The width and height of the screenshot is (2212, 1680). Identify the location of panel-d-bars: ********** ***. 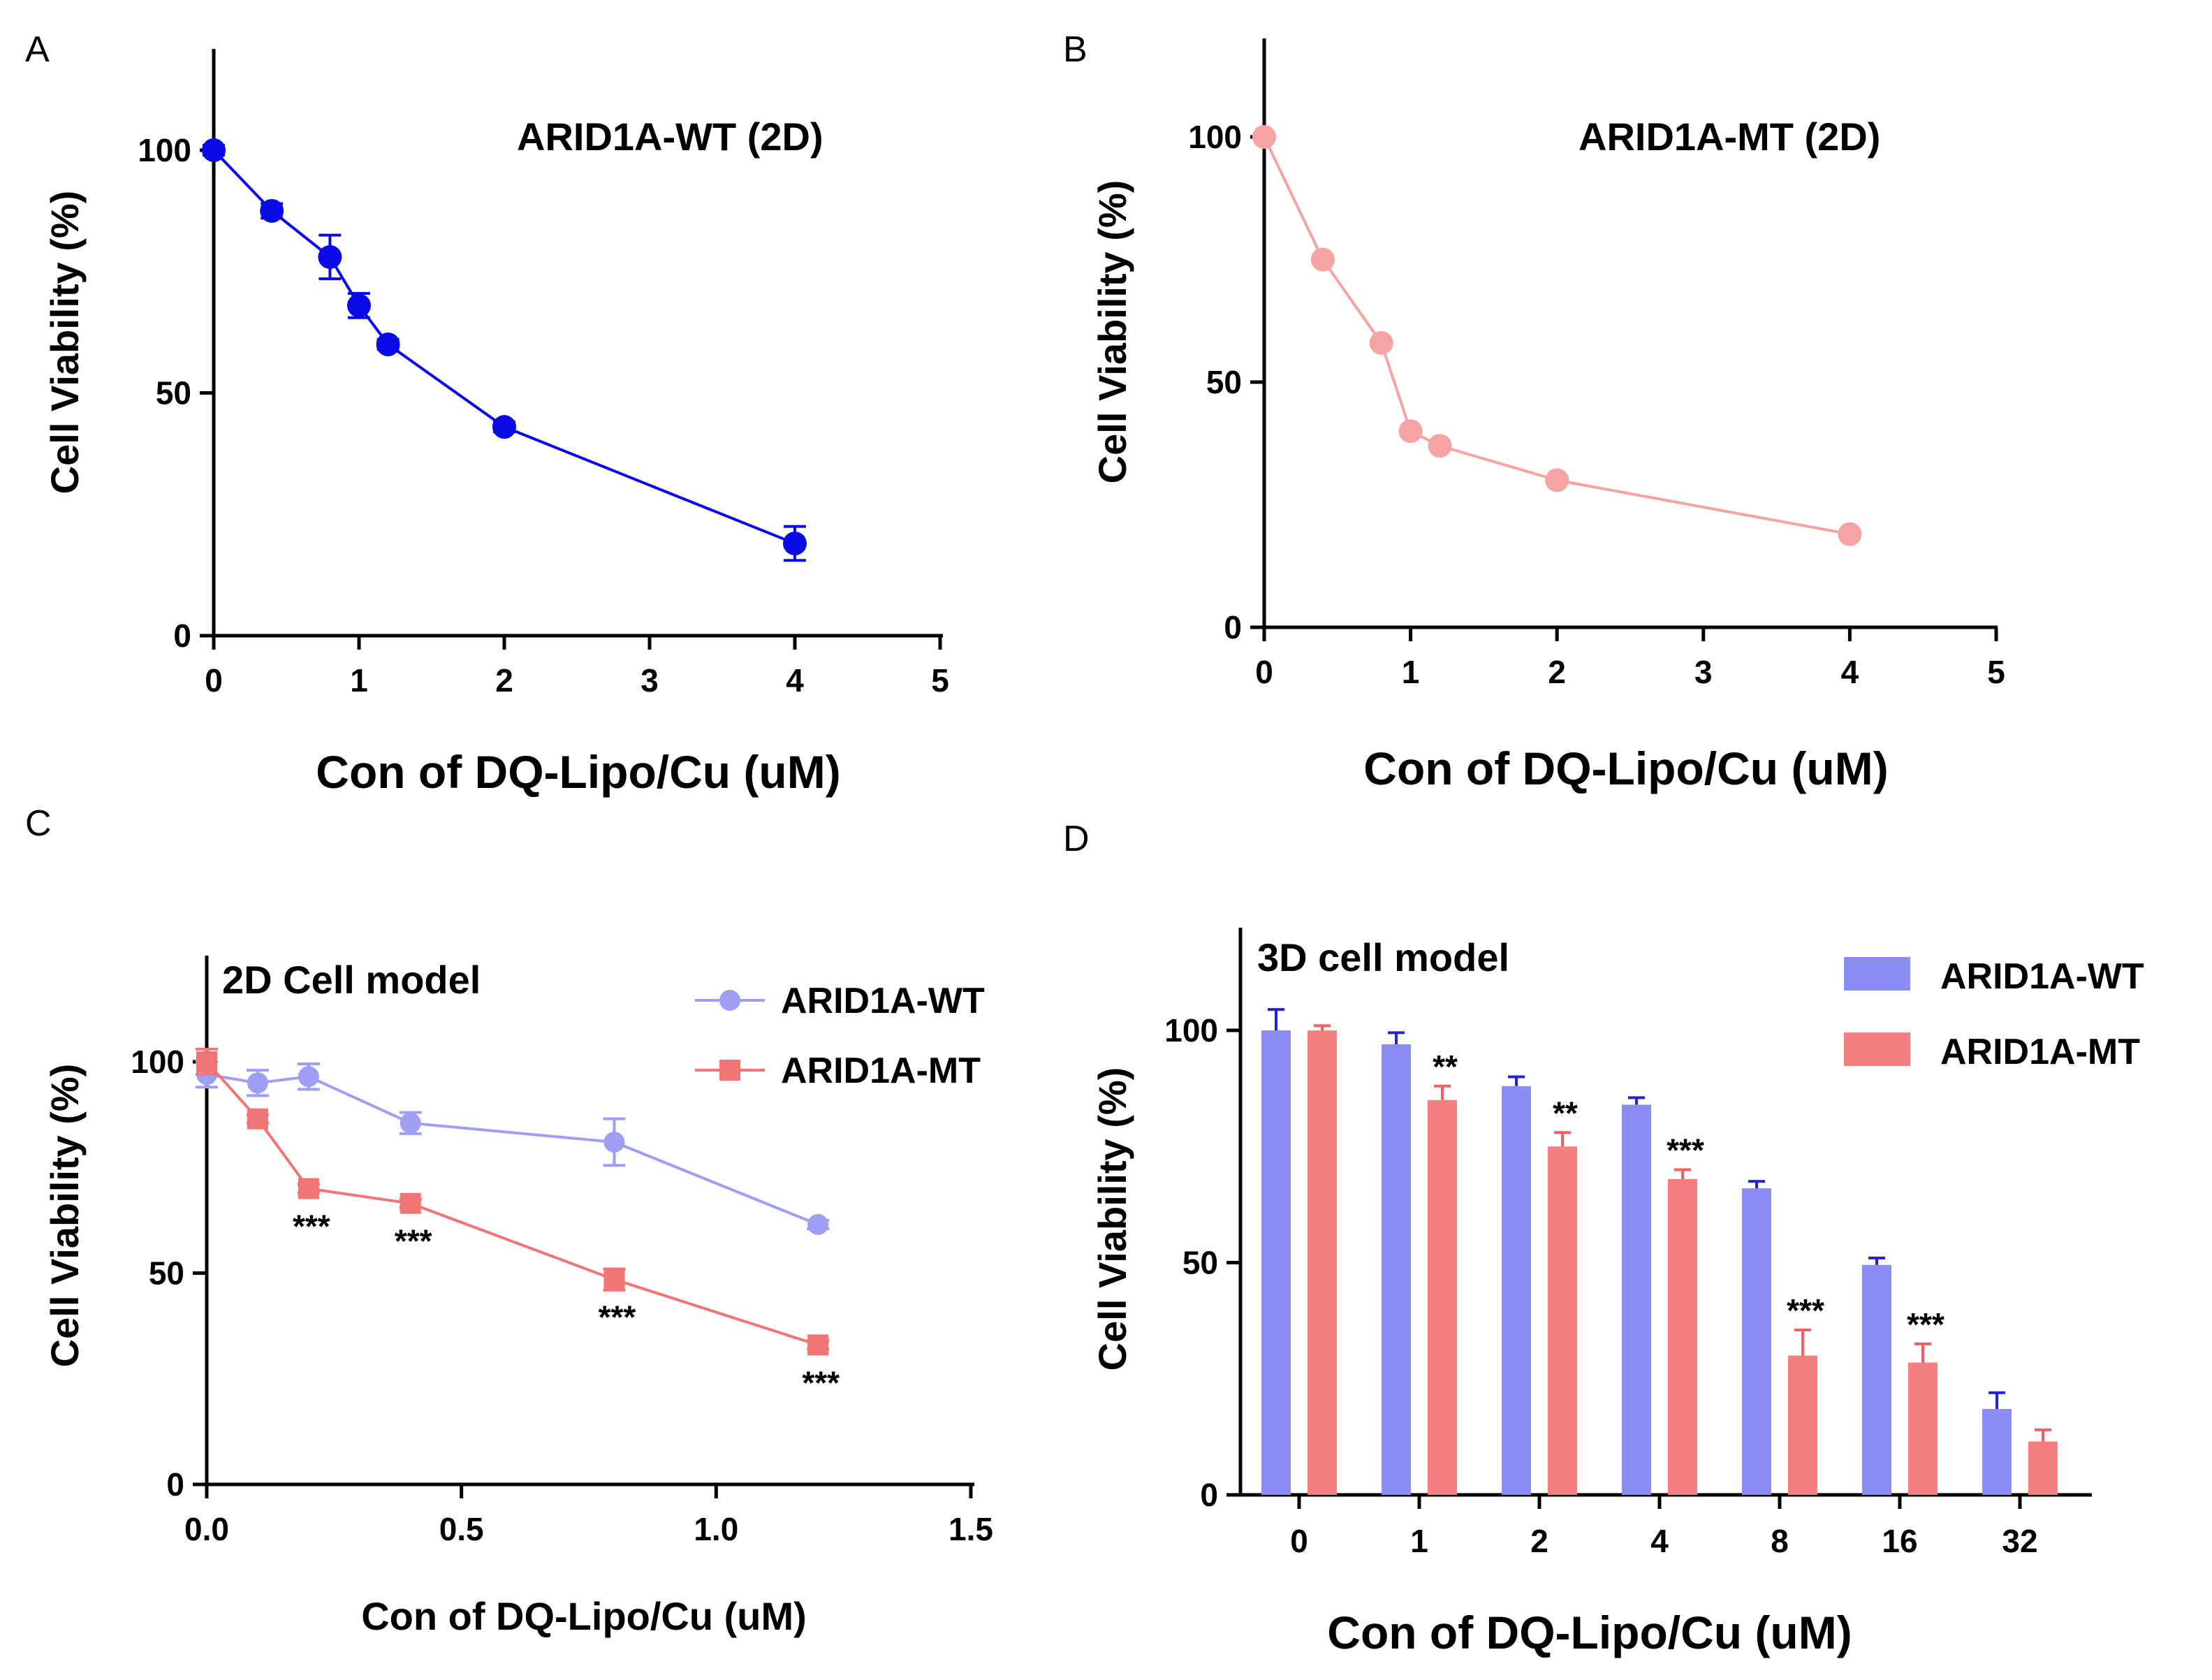
(1660, 1251).